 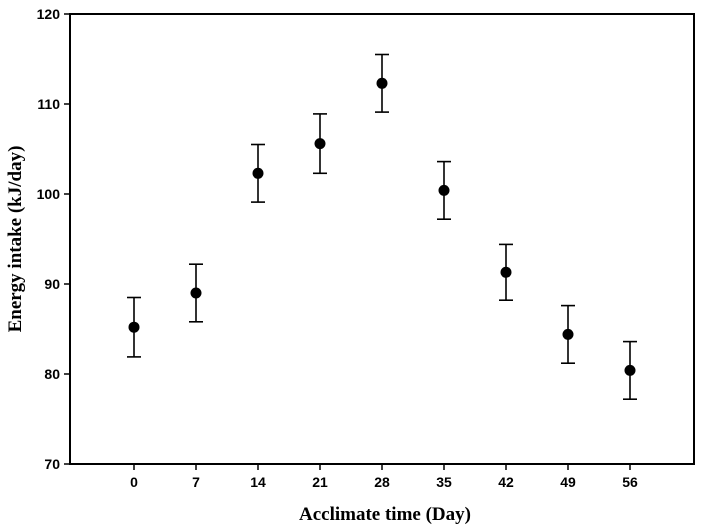 I want to click on x-tick-label: 56, so click(x=630, y=482).